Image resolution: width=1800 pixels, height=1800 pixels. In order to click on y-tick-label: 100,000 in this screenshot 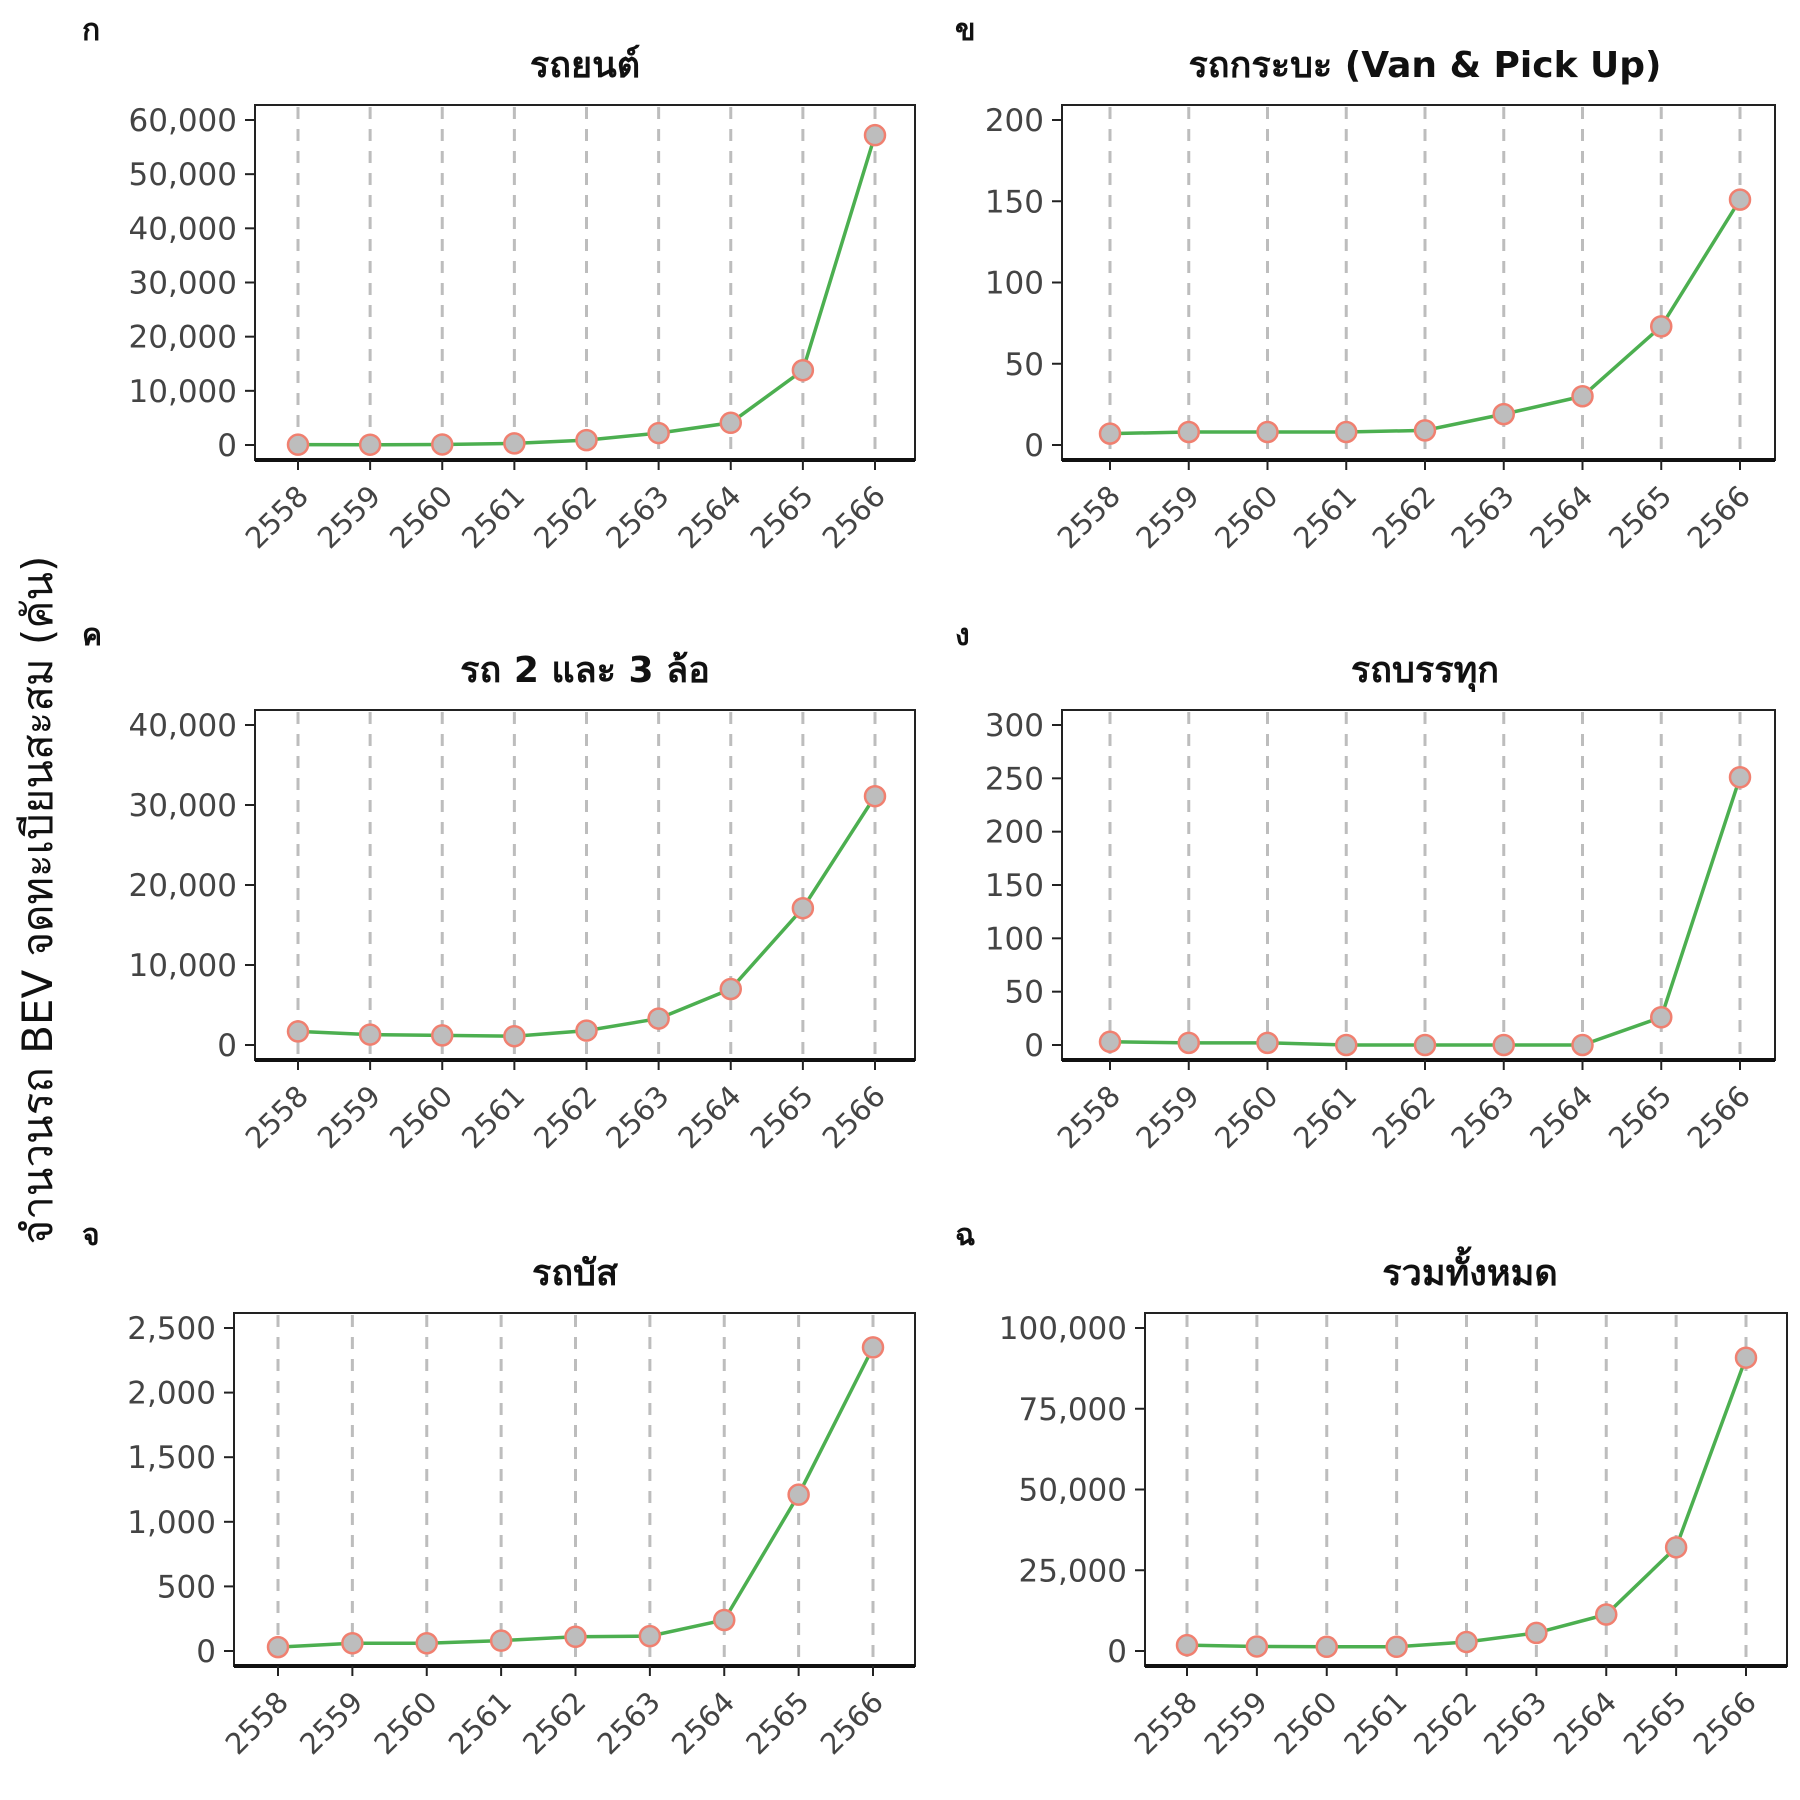, I will do `click(1063, 1329)`.